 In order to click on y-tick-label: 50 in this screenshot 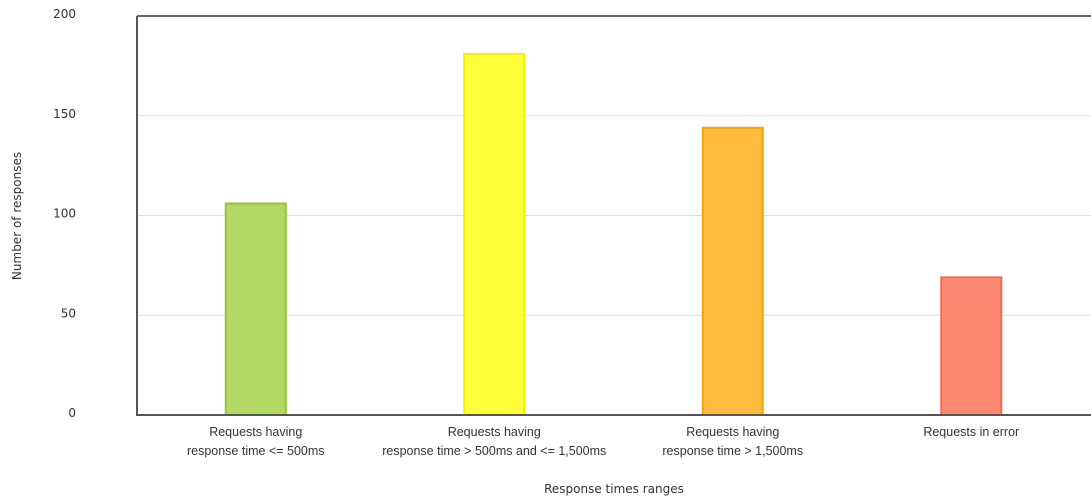, I will do `click(68, 313)`.